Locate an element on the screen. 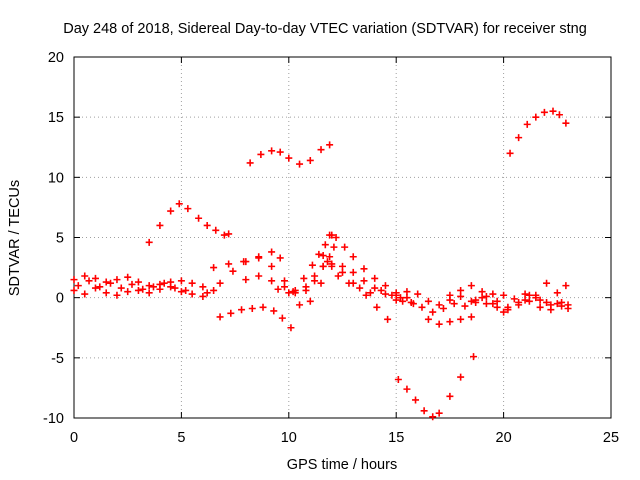 This screenshot has width=640, height=480. x-tick-label: 0 is located at coordinates (74, 438).